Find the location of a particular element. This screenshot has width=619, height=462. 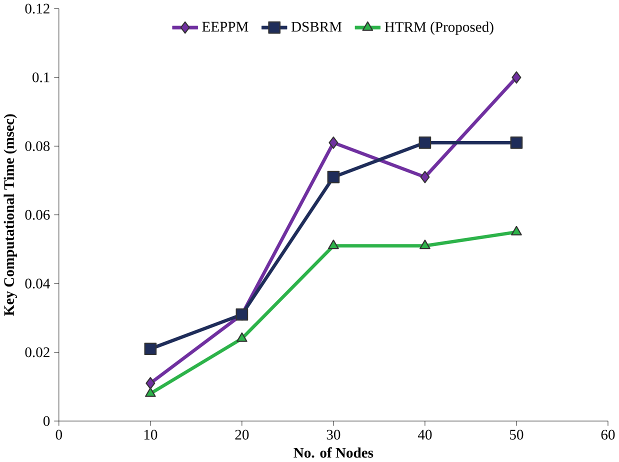

y-tick-label: 0.08 is located at coordinates (37, 146).